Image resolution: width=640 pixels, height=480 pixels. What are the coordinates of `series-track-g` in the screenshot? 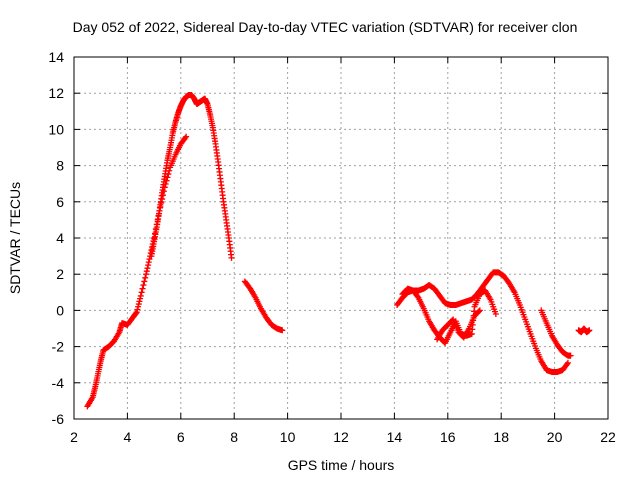 It's located at (556, 333).